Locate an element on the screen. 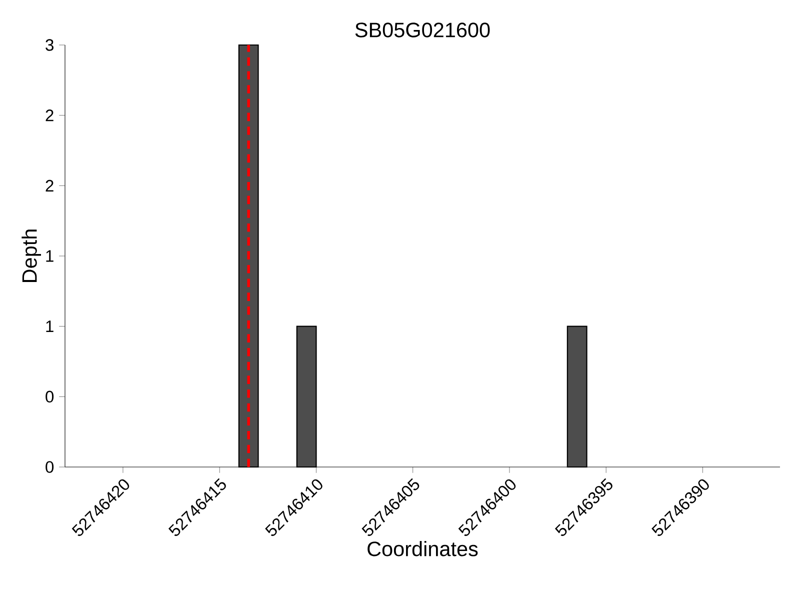 Image resolution: width=800 pixels, height=600 pixels. chart-title: SB05G021600 is located at coordinates (422, 30).